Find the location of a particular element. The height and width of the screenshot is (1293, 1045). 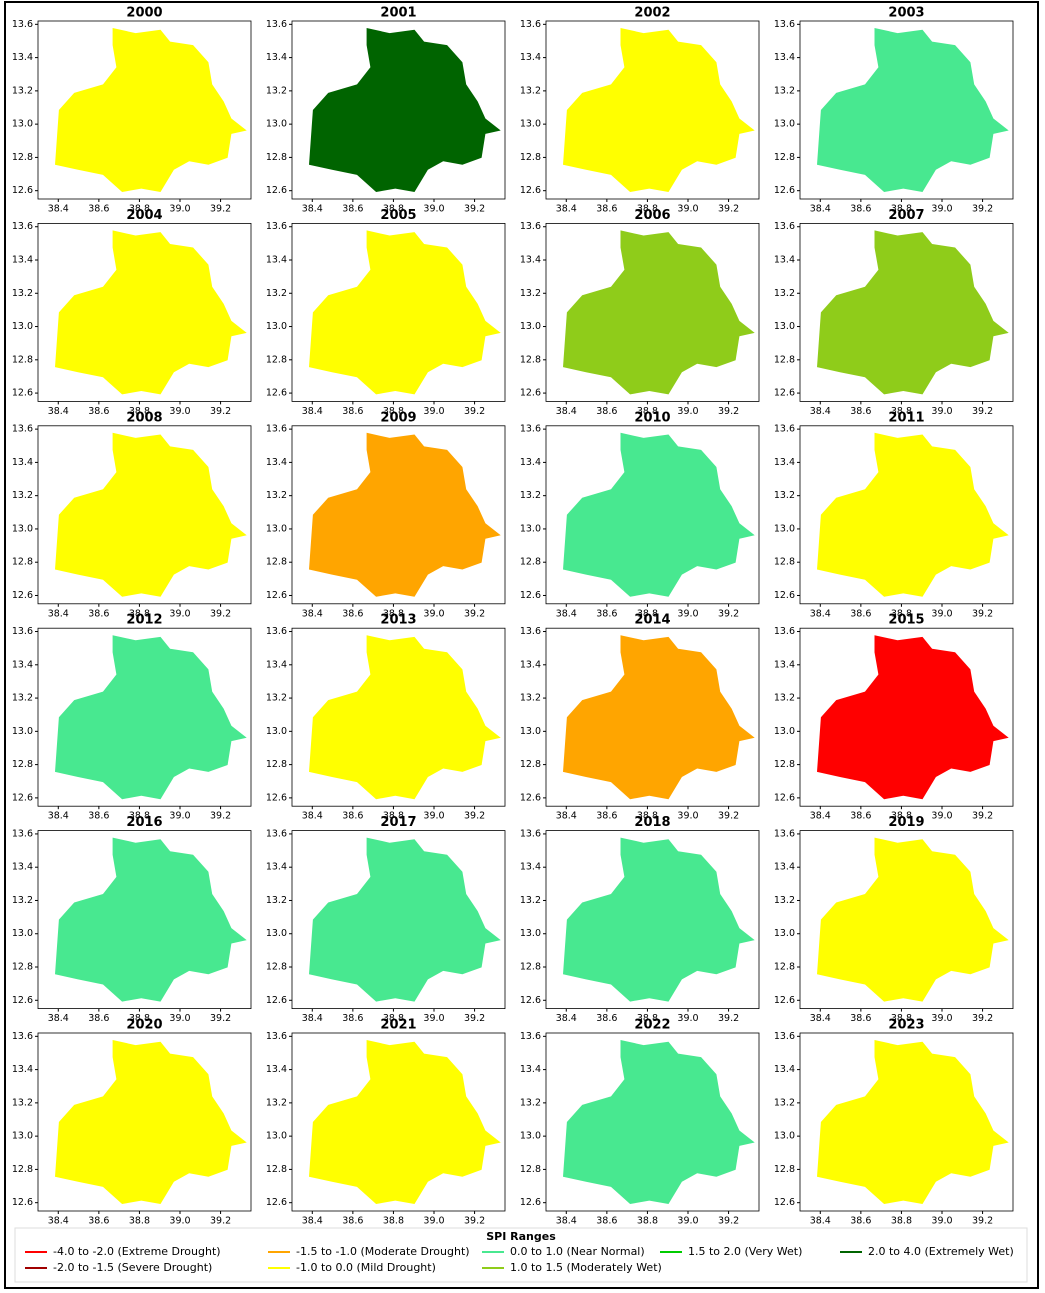

panel-title: 2022 is located at coordinates (652, 1025).